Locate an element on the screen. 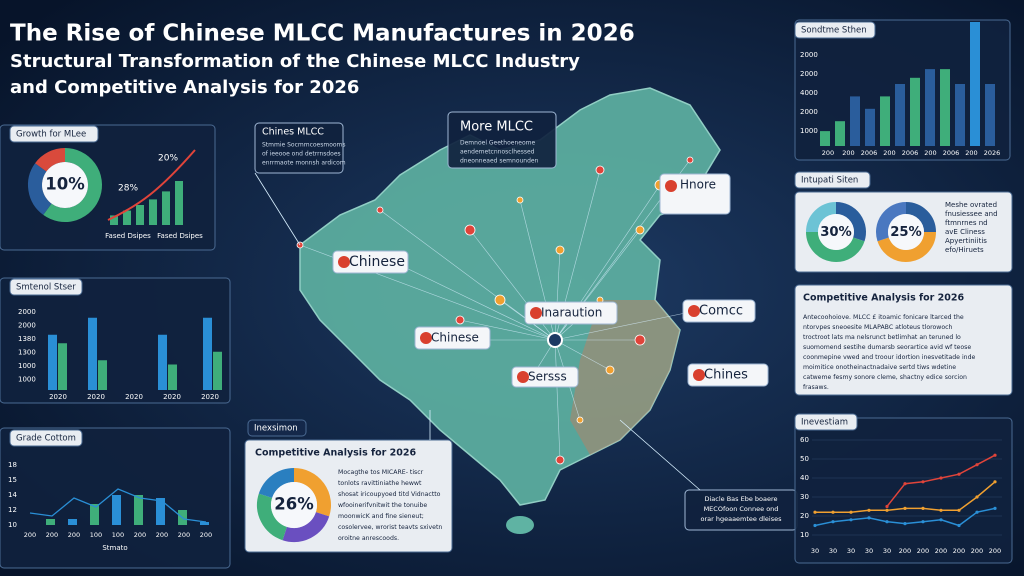 The image size is (1024, 576). callout-text: Stmmie Socmmcoesmooms is located at coordinates (304, 145).